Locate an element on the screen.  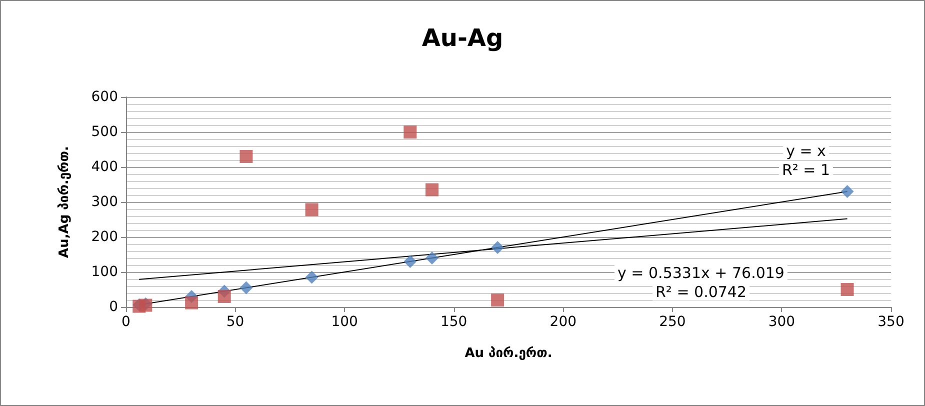
y-tick-label: 500 is located at coordinates (104, 132).